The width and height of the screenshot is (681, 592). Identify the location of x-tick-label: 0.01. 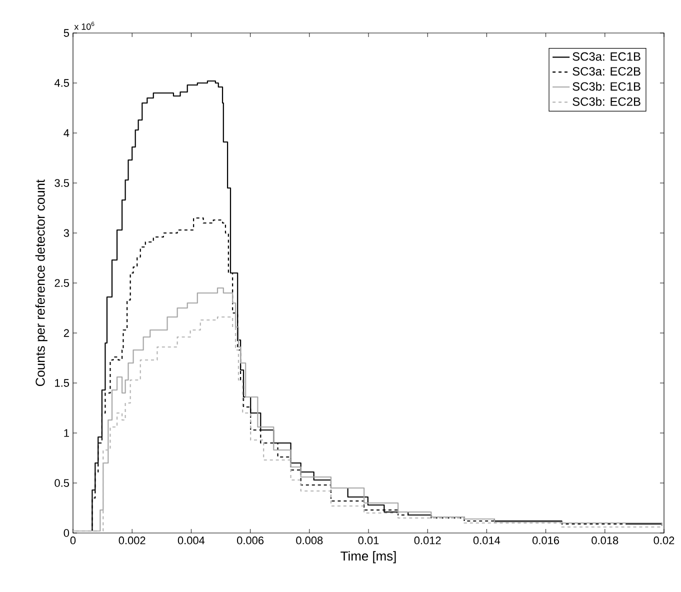
(368, 540).